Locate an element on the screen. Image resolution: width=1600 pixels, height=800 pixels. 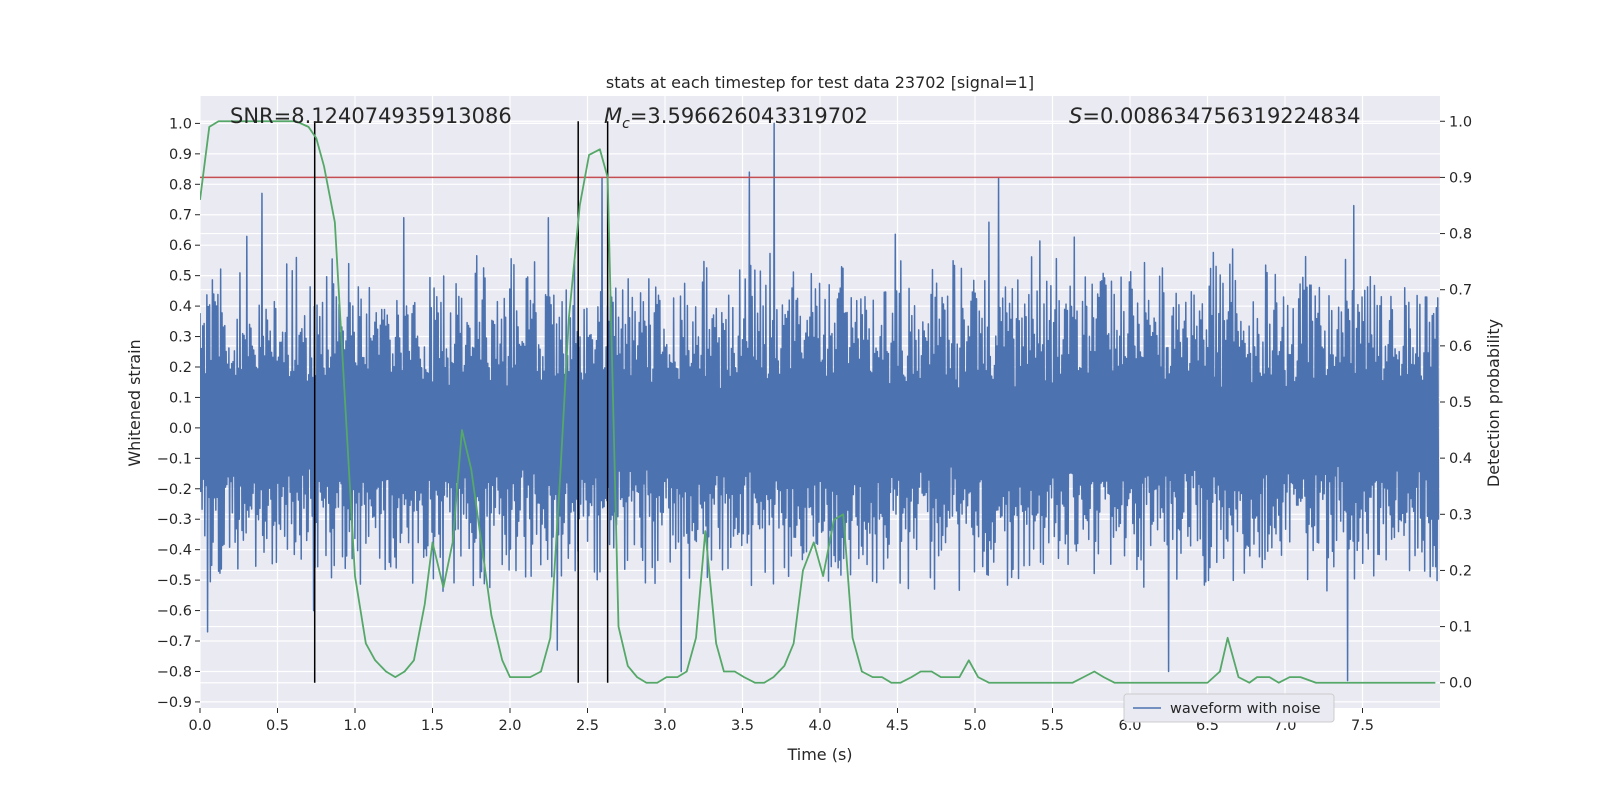
snr-annotation: SNR=8.124074935913086 is located at coordinates (371, 116).